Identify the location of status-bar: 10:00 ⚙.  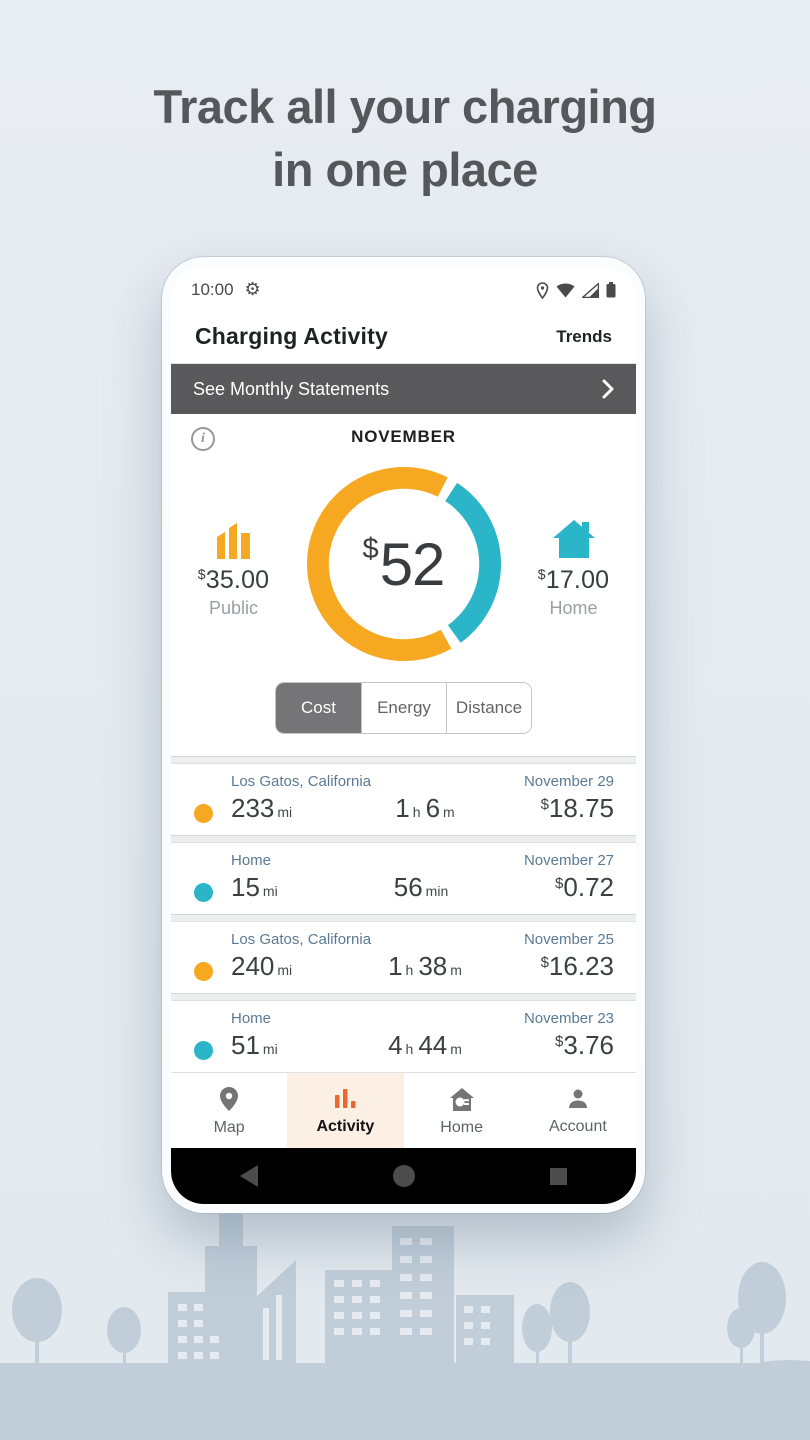
(403, 287).